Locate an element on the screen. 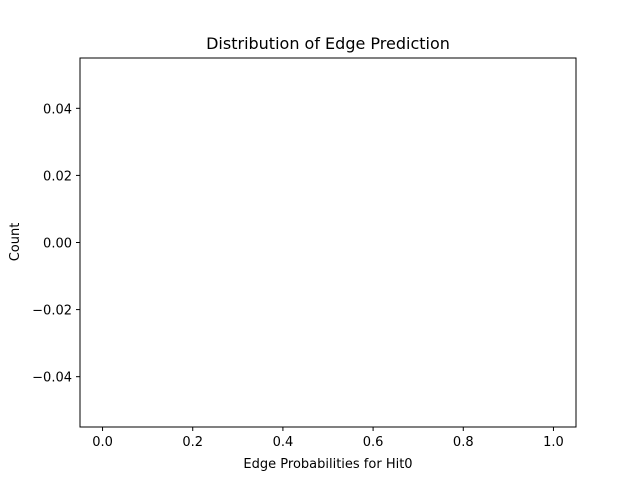 The height and width of the screenshot is (480, 640). y-tick-label: 0.00 is located at coordinates (57, 244).